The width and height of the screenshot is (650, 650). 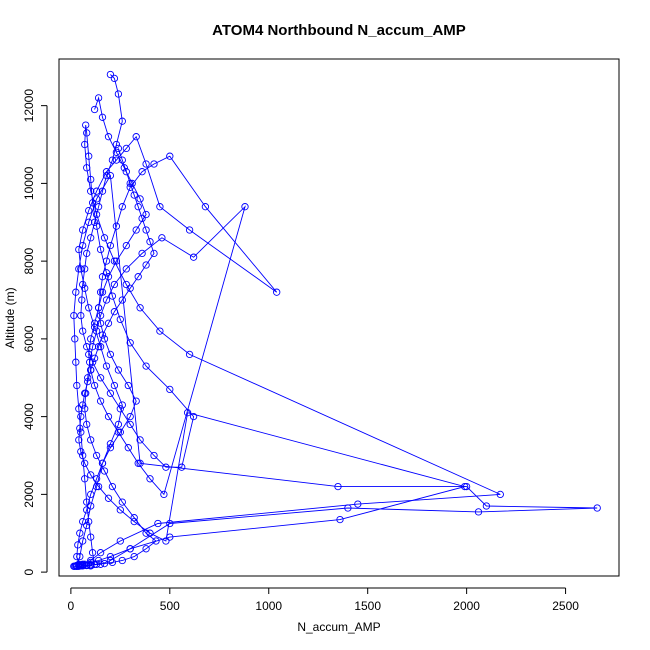 What do you see at coordinates (339, 30) in the screenshot?
I see `chart-title: ATOM4 Northbound N_accum_AMP` at bounding box center [339, 30].